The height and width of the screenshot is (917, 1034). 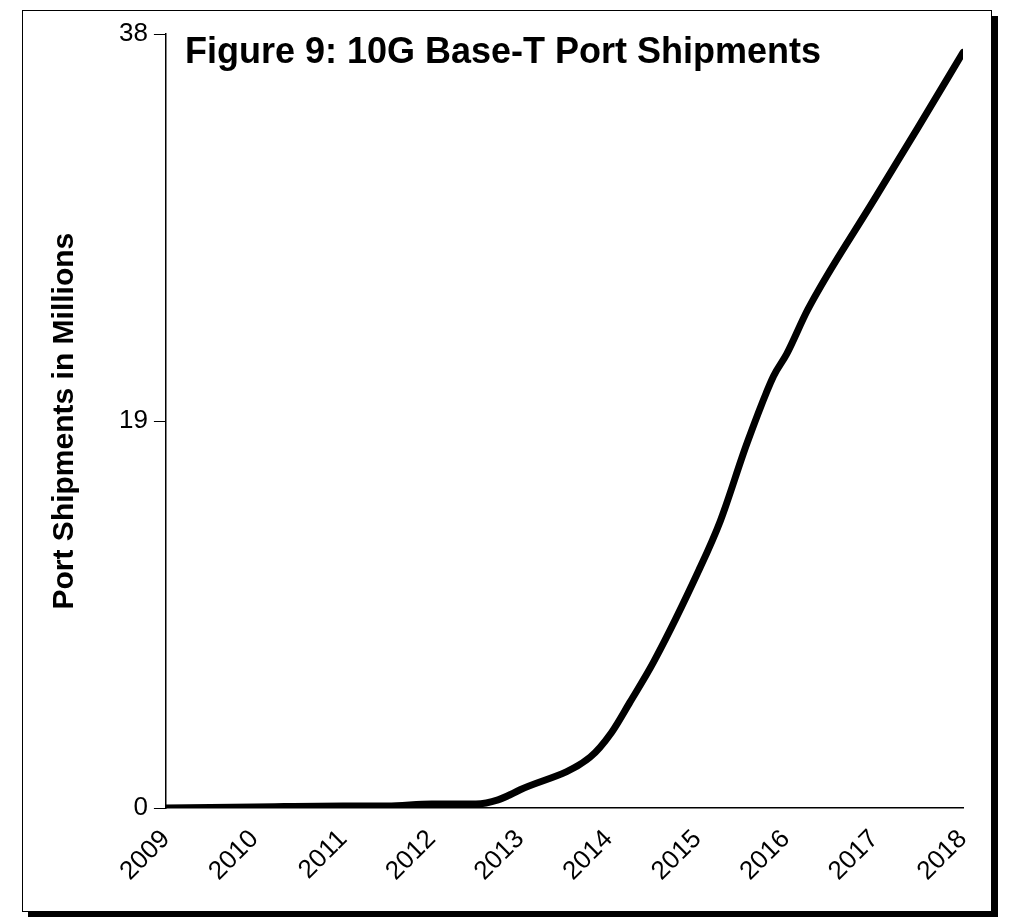 What do you see at coordinates (133, 32) in the screenshot?
I see `y-tick-label: 38` at bounding box center [133, 32].